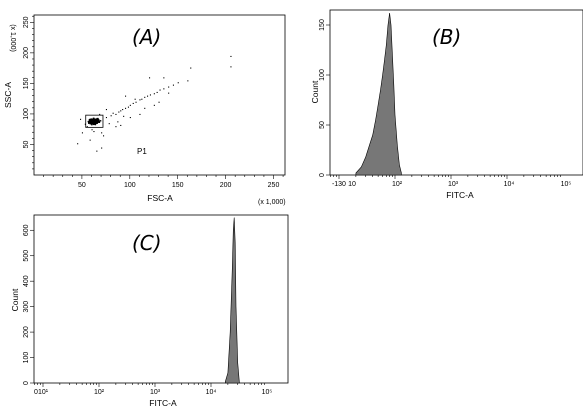 The width and height of the screenshot is (583, 406). I want to click on x-tick-label: 50, so click(82, 185).